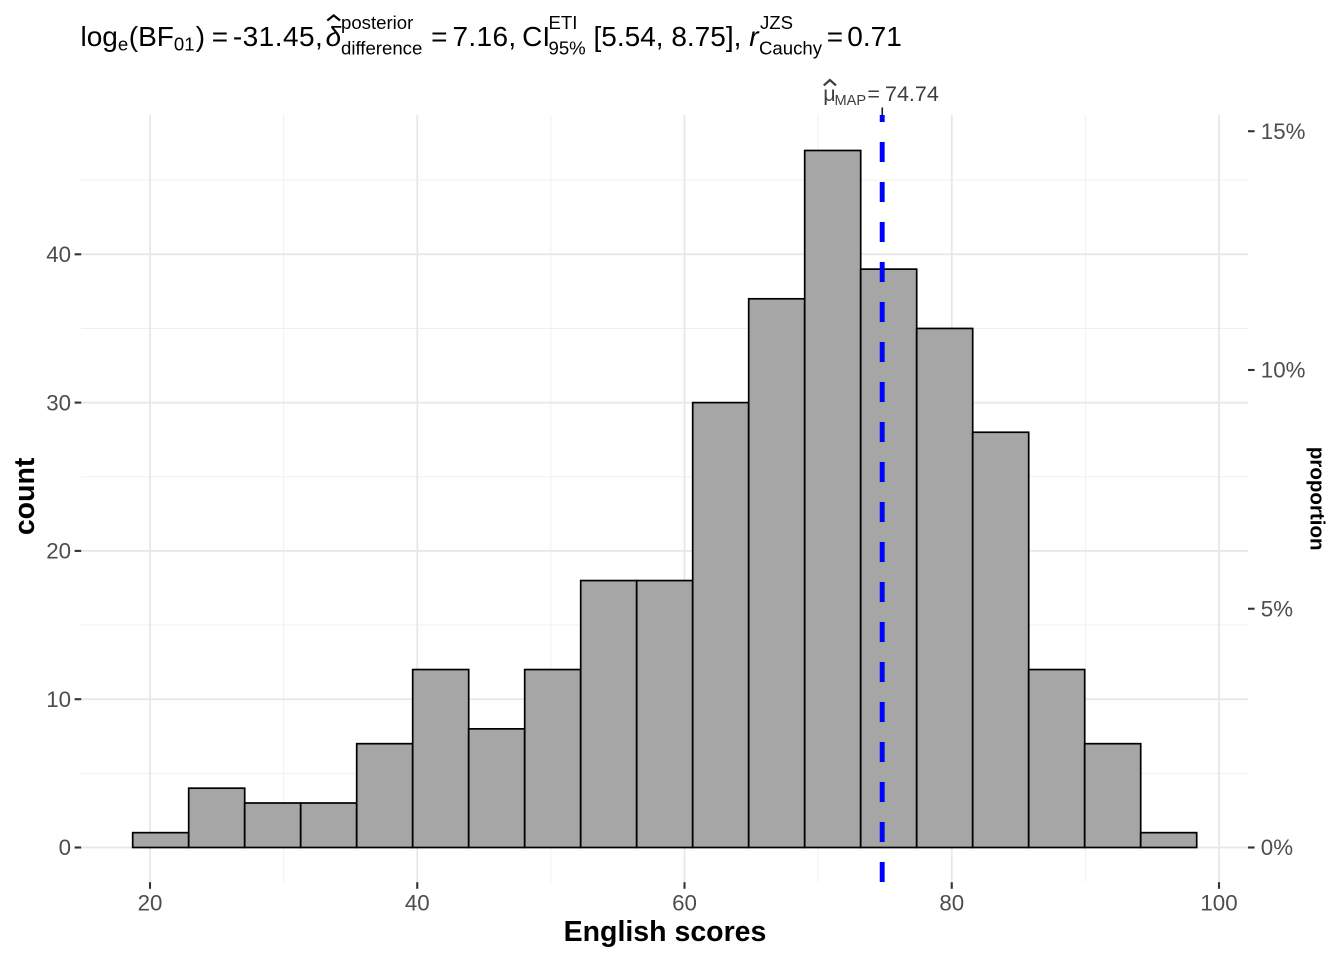 Image resolution: width=1344 pixels, height=960 pixels. I want to click on svg-text: r, so click(754, 36).